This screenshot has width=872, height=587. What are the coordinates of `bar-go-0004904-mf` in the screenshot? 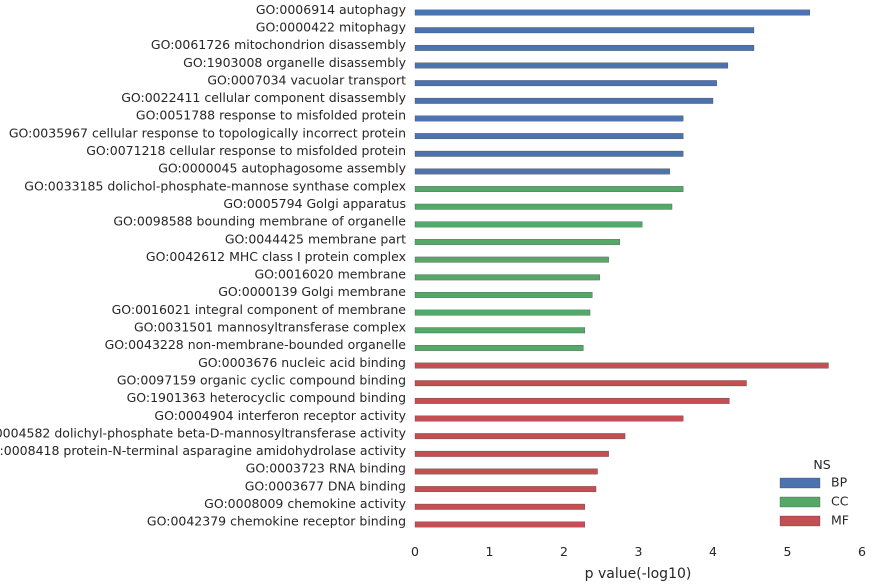 It's located at (549, 418).